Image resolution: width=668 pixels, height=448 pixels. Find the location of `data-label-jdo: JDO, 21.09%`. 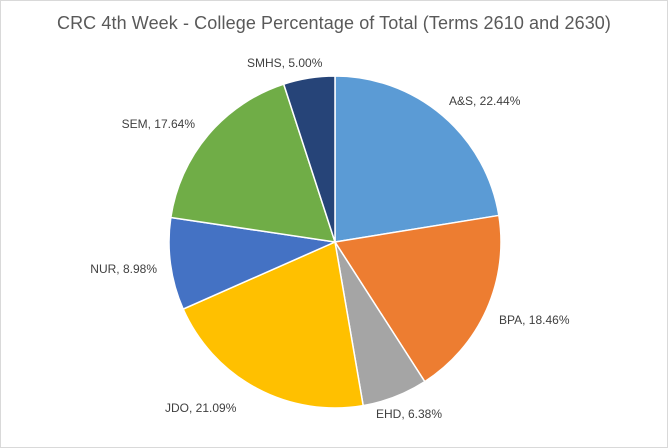

data-label-jdo: JDO, 21.09% is located at coordinates (201, 408).